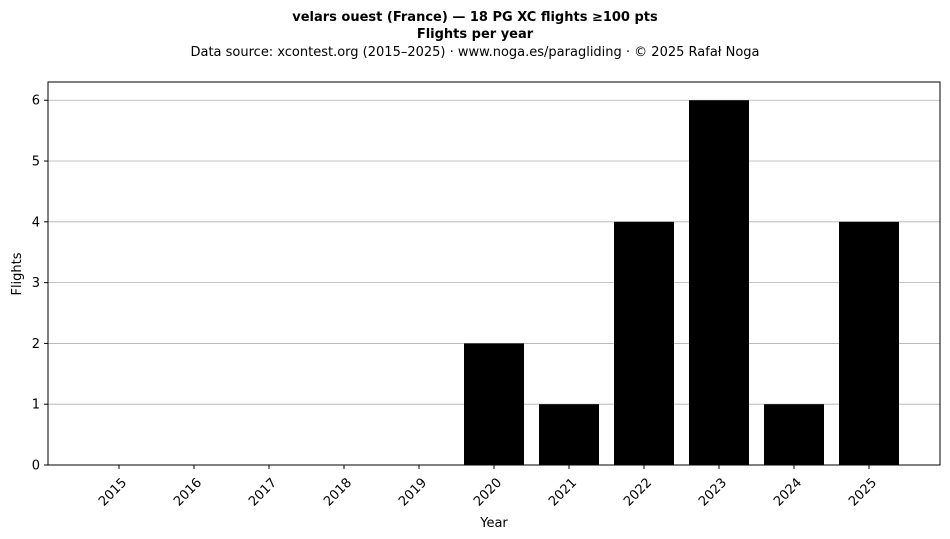 This screenshot has width=950, height=539. Describe the element at coordinates (794, 434) in the screenshot. I see `bar-2024` at that location.